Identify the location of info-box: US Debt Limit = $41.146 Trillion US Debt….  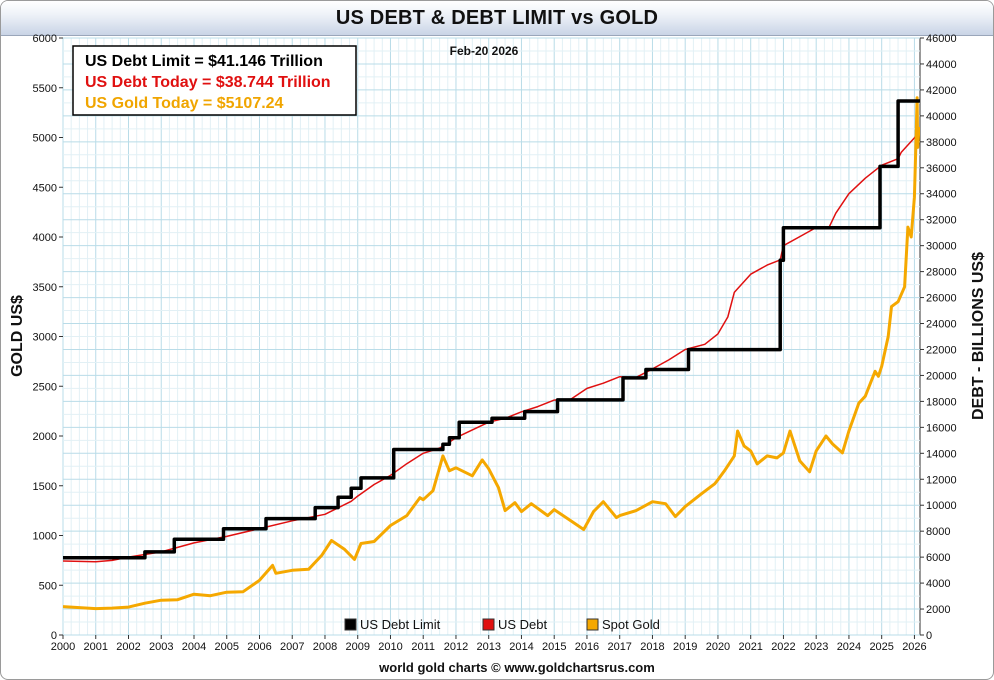
(214, 80).